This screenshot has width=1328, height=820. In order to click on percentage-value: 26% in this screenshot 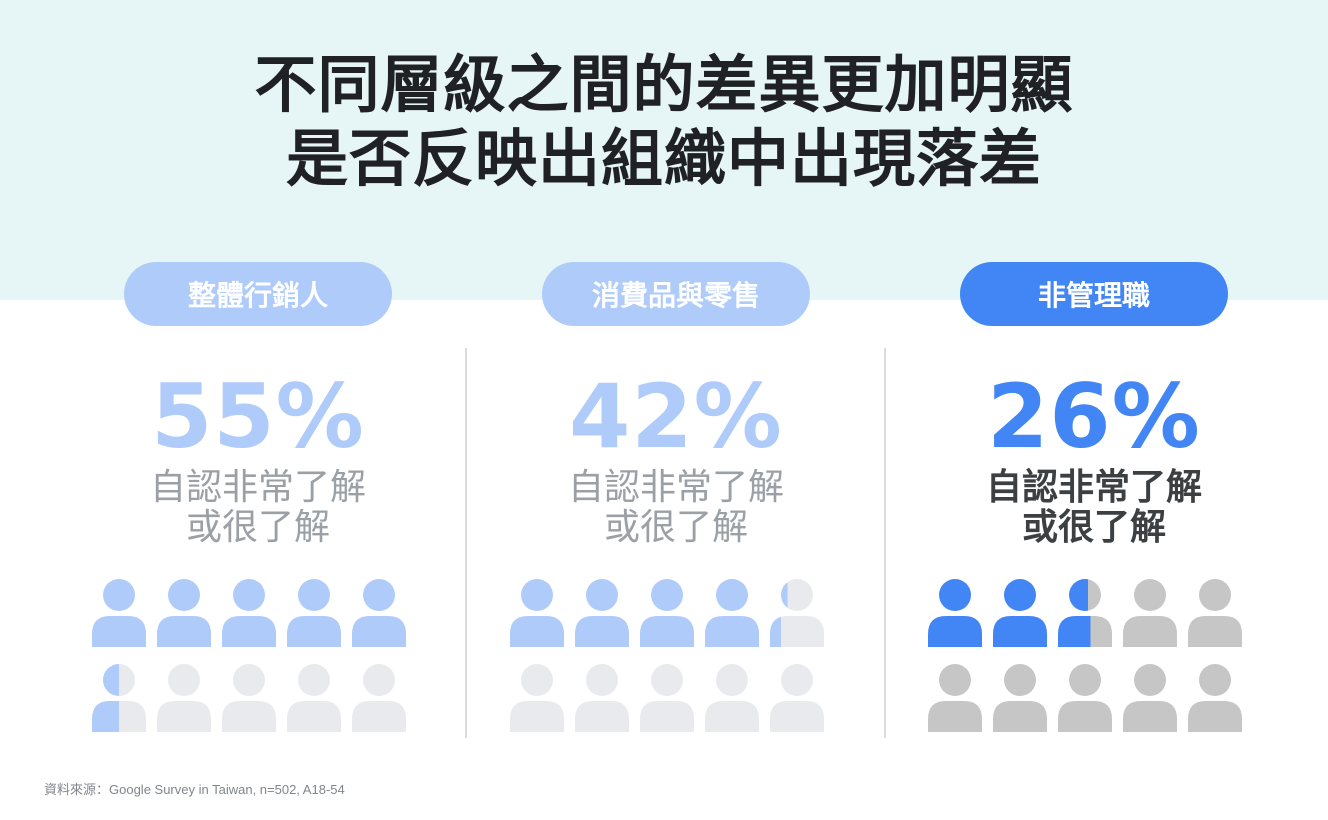, I will do `click(1094, 416)`.